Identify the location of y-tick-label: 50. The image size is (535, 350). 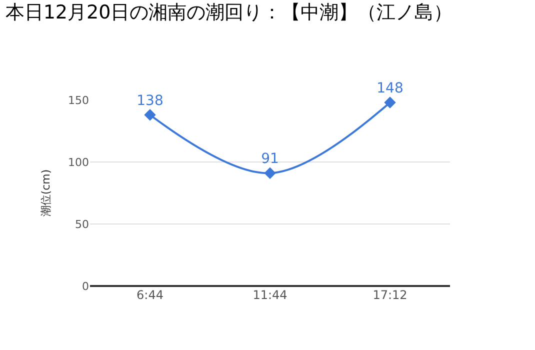
(82, 224).